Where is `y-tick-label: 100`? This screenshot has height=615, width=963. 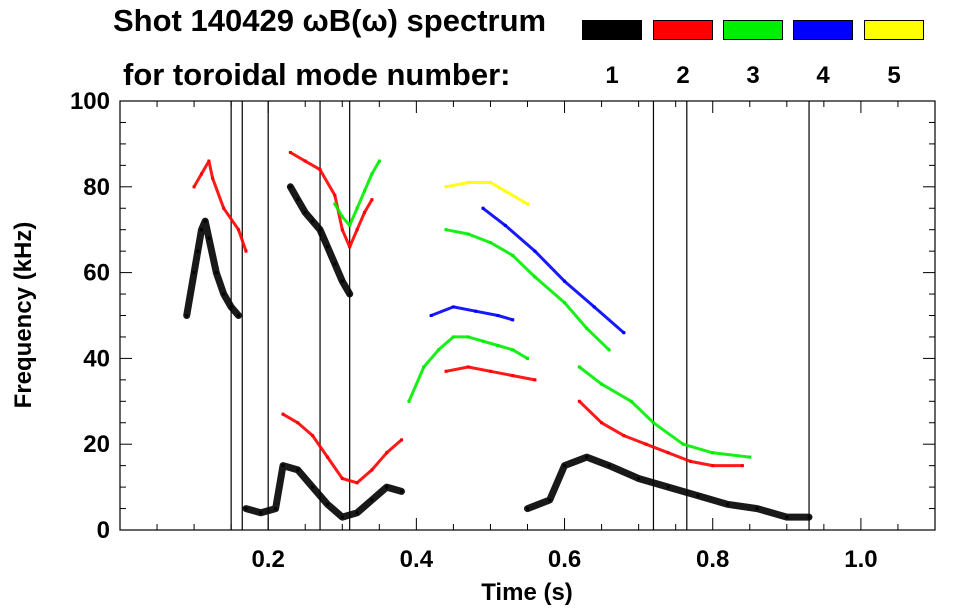
y-tick-label: 100 is located at coordinates (90, 101).